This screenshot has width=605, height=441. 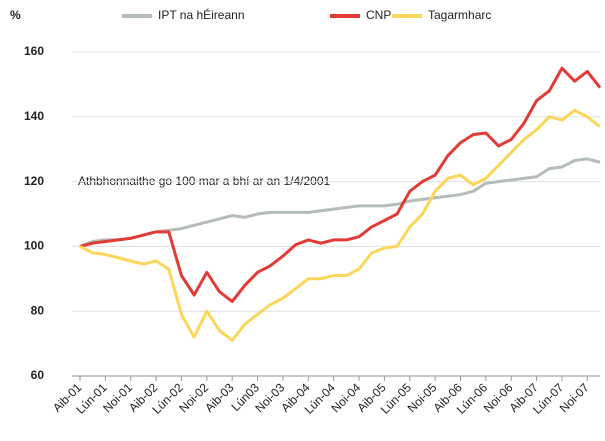 I want to click on y-tick-label: 140, so click(x=34, y=116).